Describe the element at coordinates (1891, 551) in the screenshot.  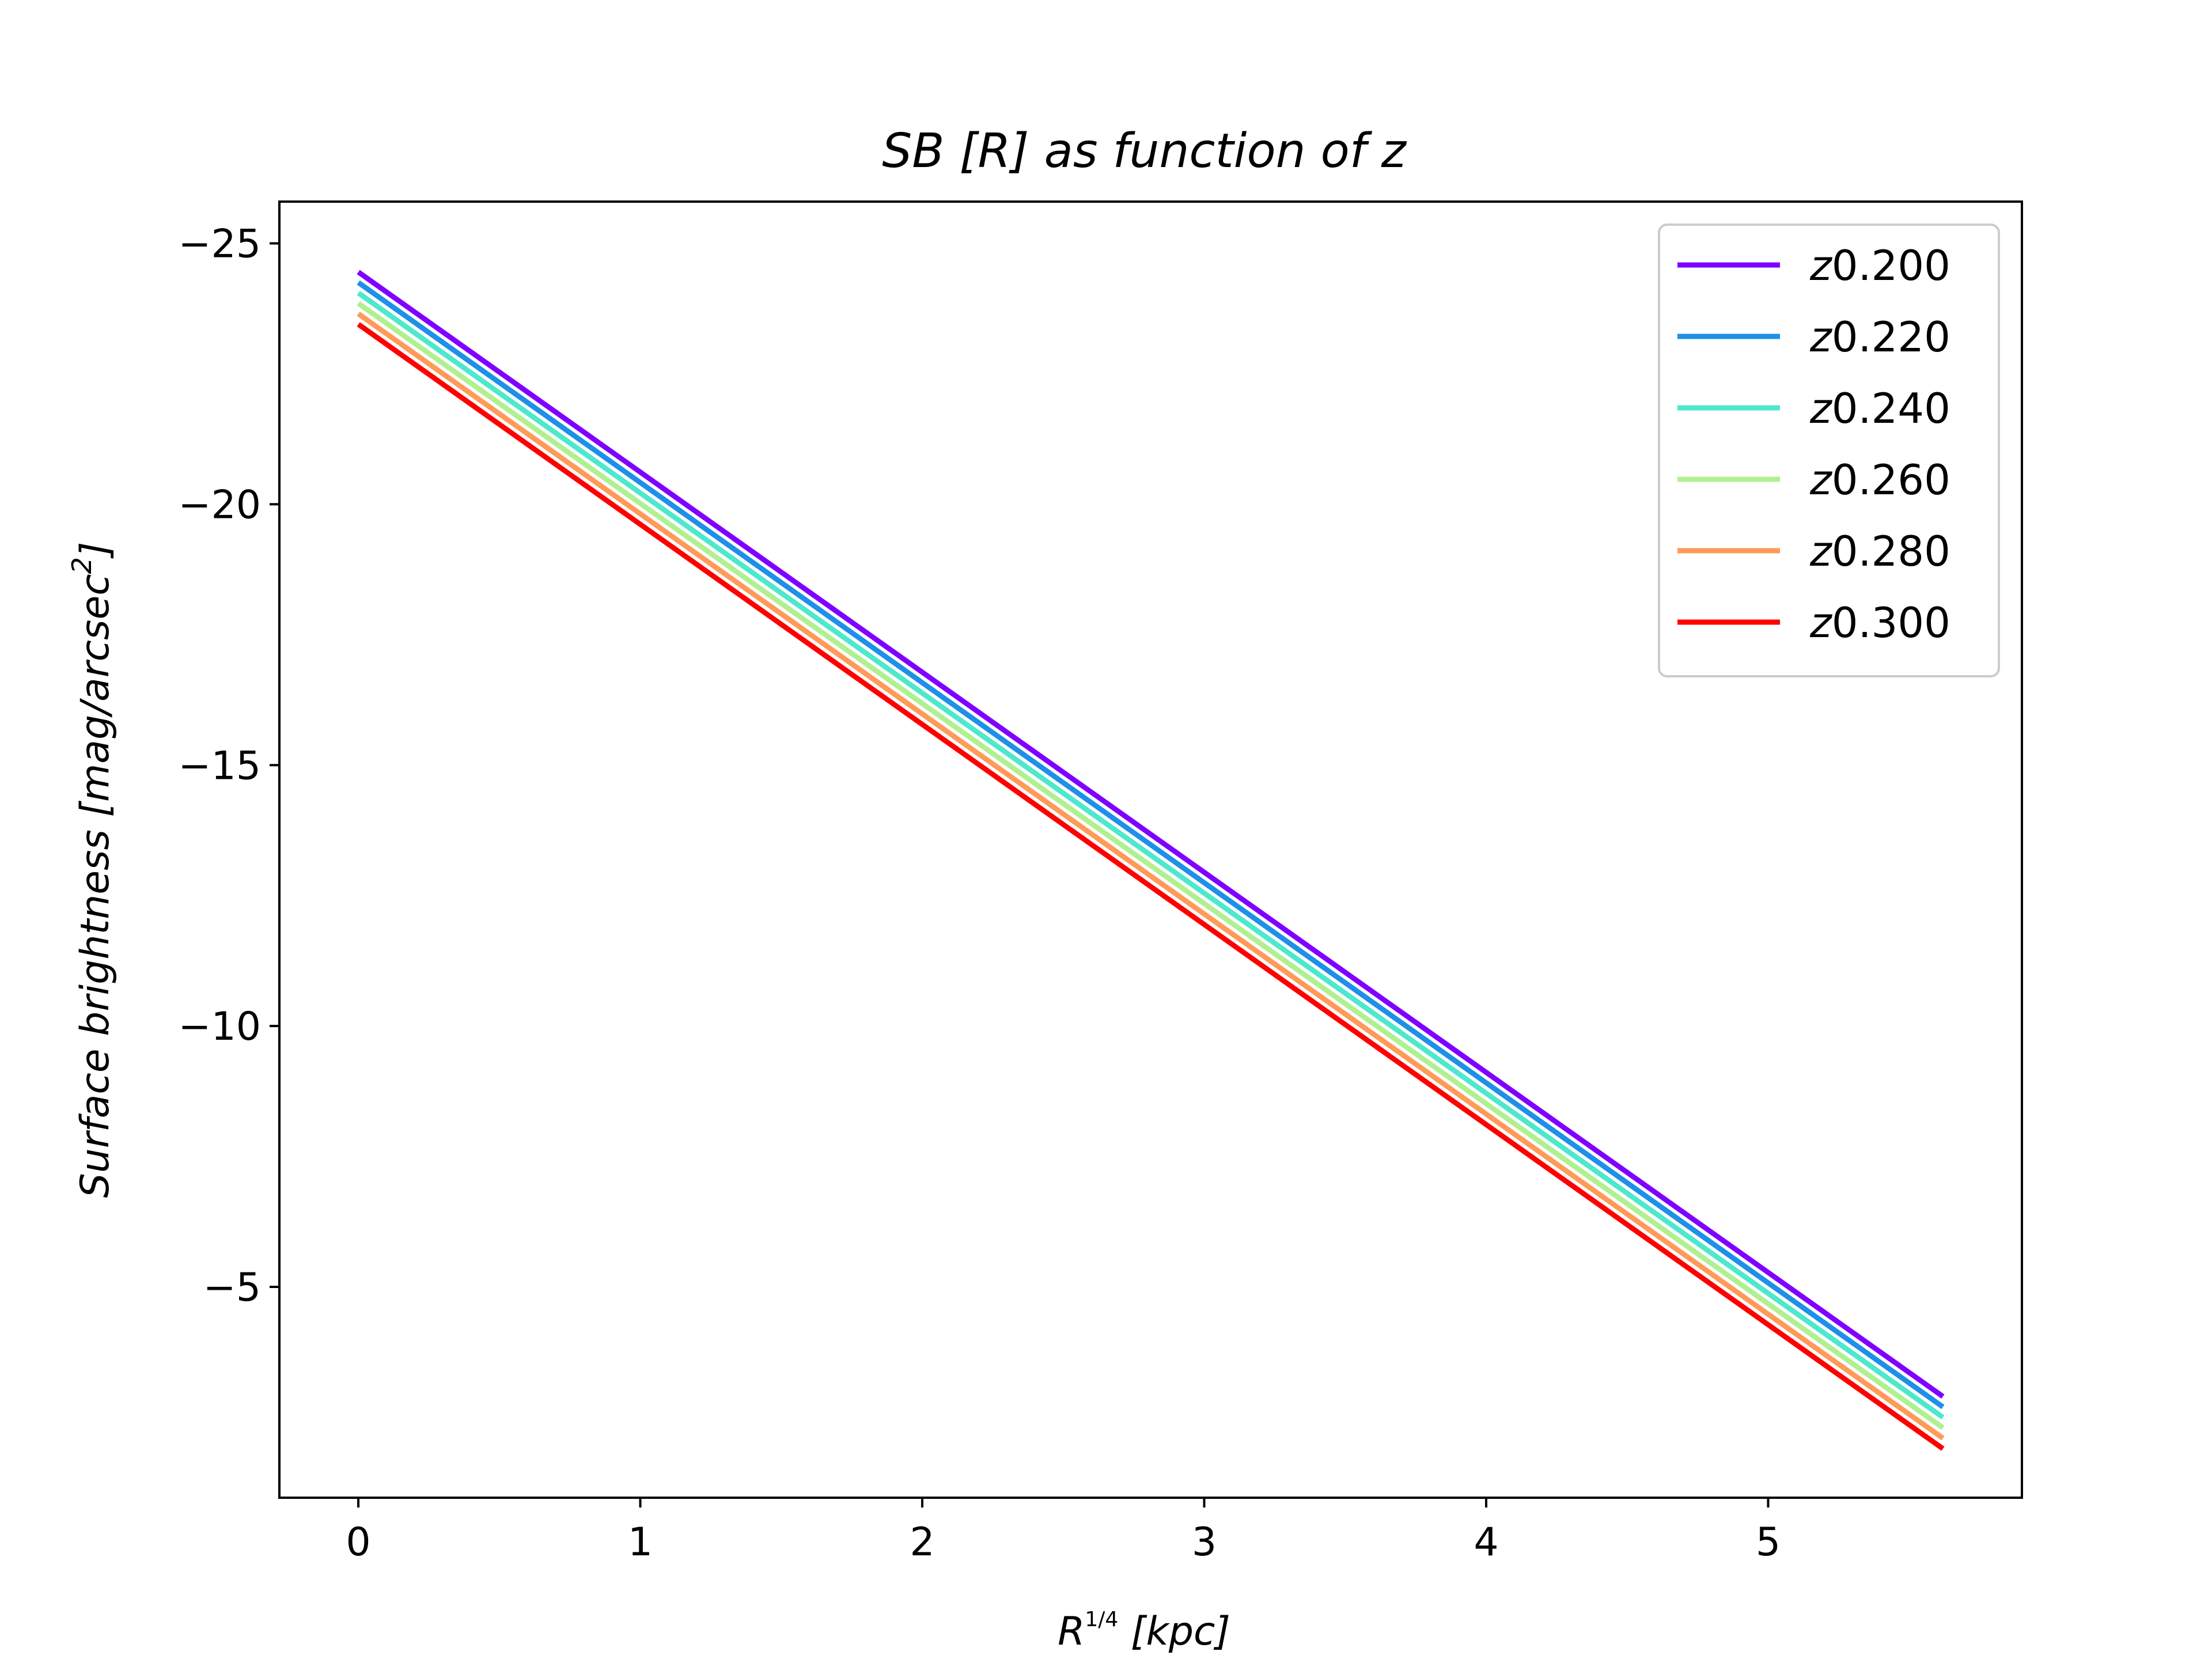
I see `legend-label-value: 0.280` at that location.